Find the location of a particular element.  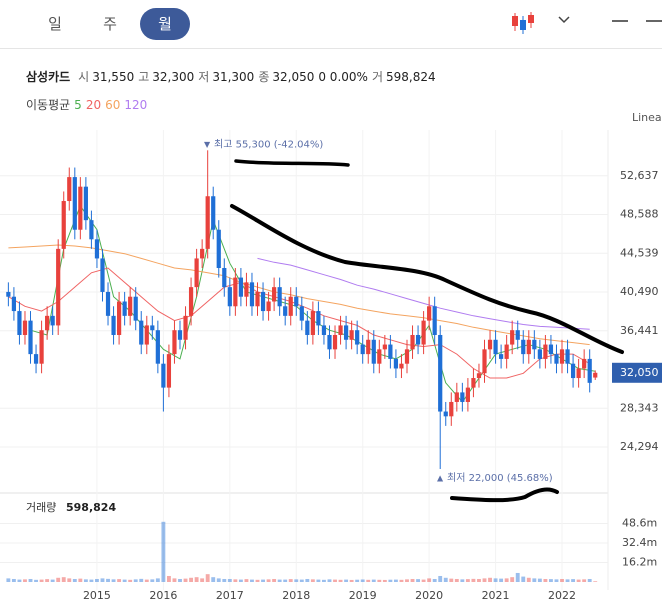

volume-title: 거래량 is located at coordinates (41, 507).